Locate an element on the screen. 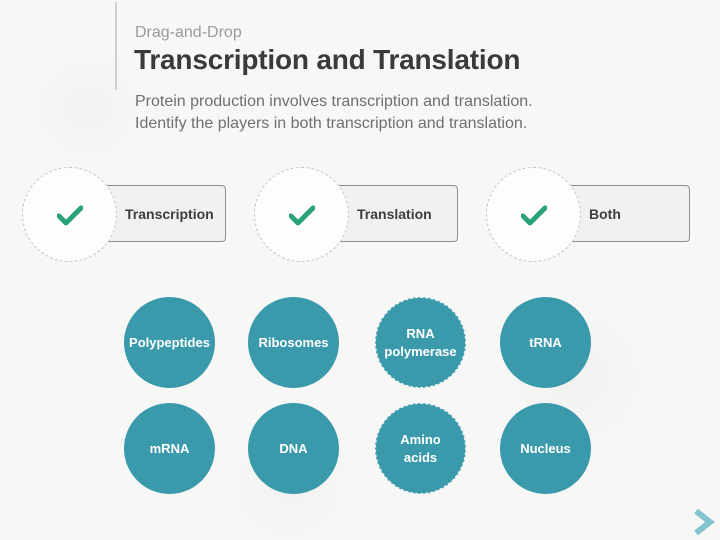 This screenshot has height=540, width=720. drop-zone-both is located at coordinates (533, 214).